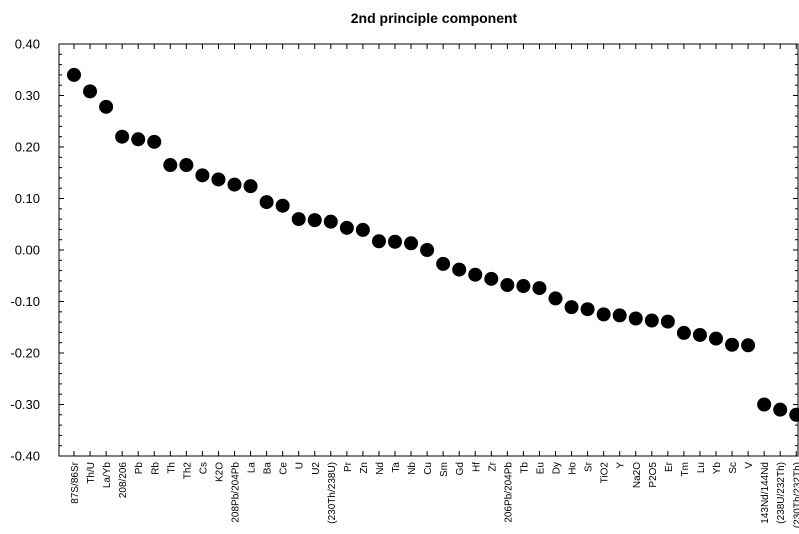  What do you see at coordinates (171, 468) in the screenshot?
I see `x-tick-label: Th` at bounding box center [171, 468].